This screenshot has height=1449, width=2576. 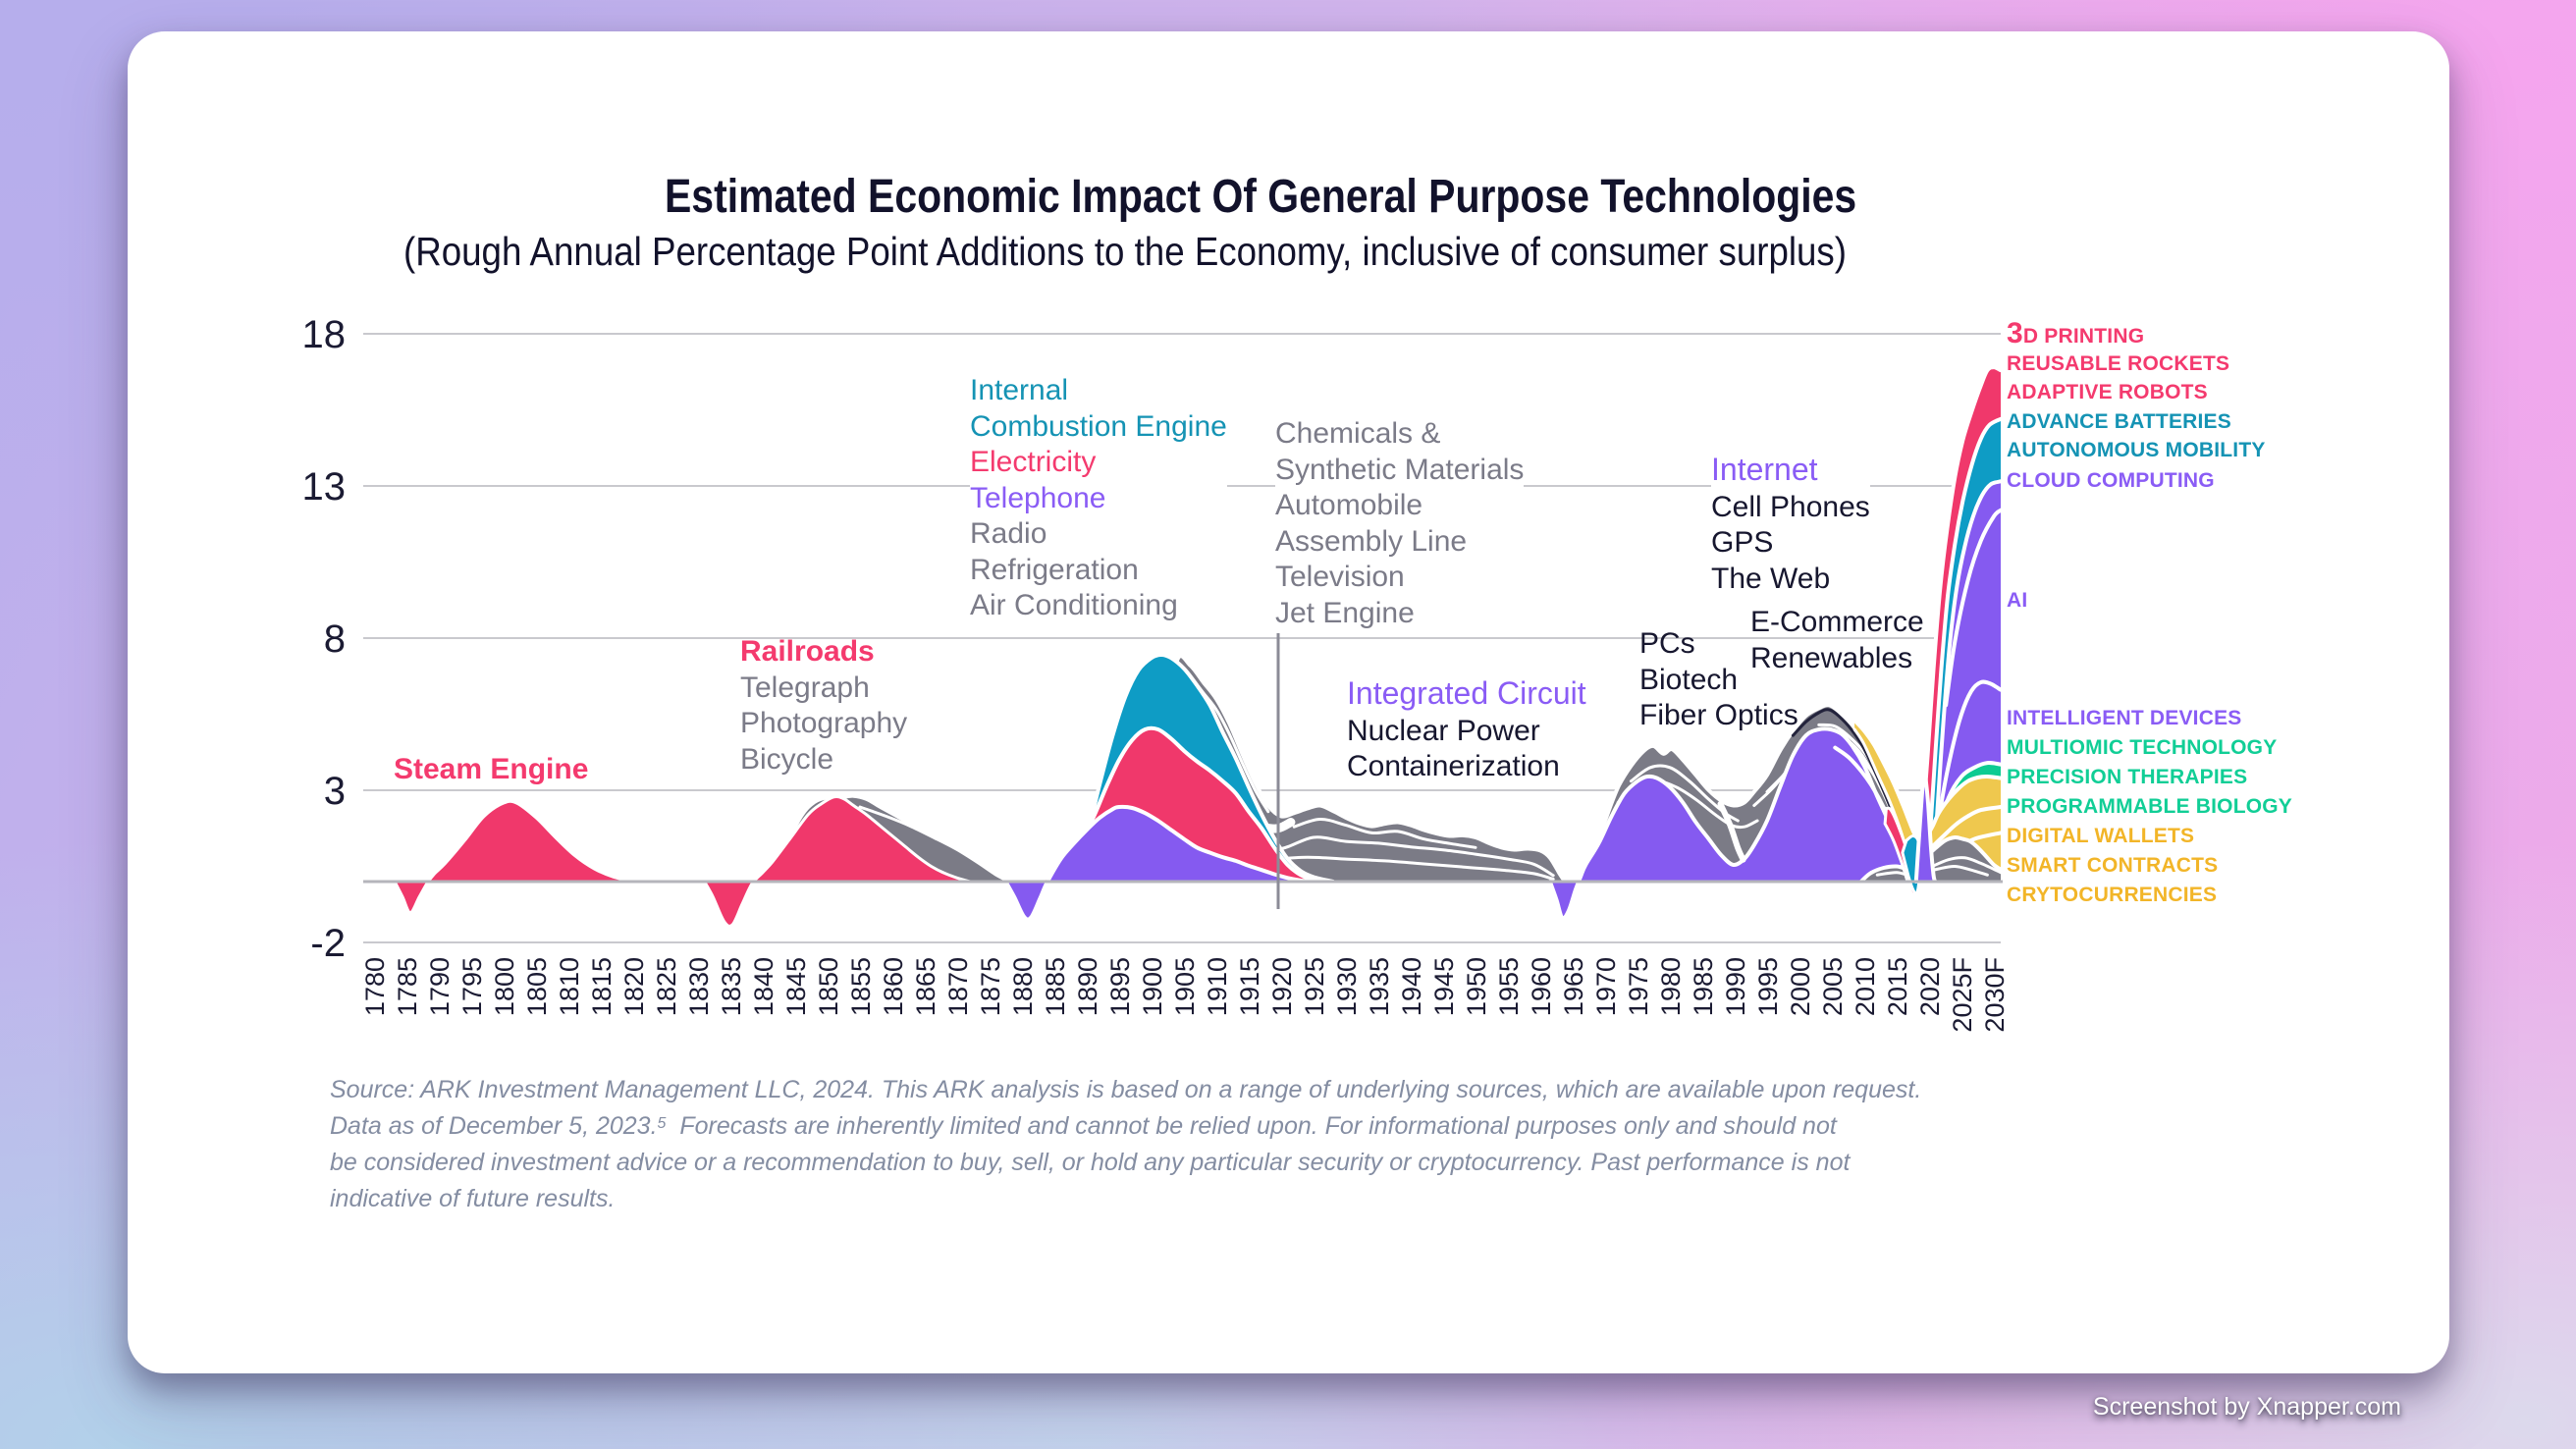 I want to click on svg-text: 1825, so click(x=666, y=986).